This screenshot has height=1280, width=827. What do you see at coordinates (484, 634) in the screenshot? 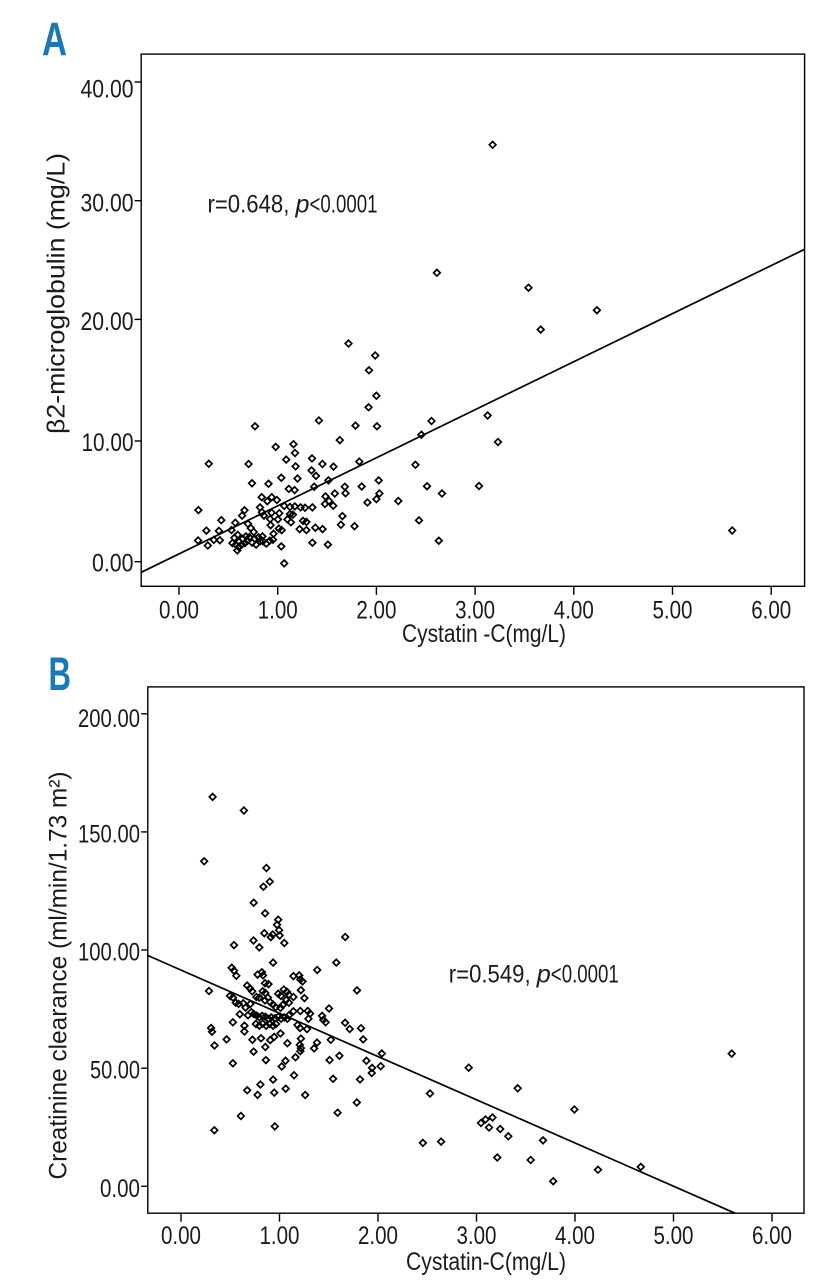
I see `svg-text: Cystatin -C(mg/L)` at bounding box center [484, 634].